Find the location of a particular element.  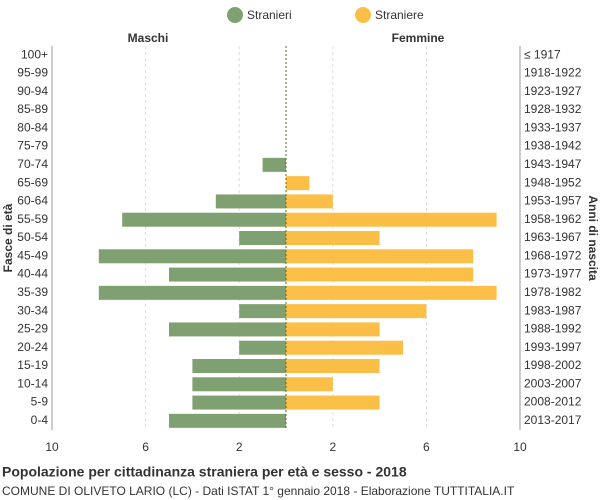

y2-tick-label: 1948-1952 is located at coordinates (553, 182).